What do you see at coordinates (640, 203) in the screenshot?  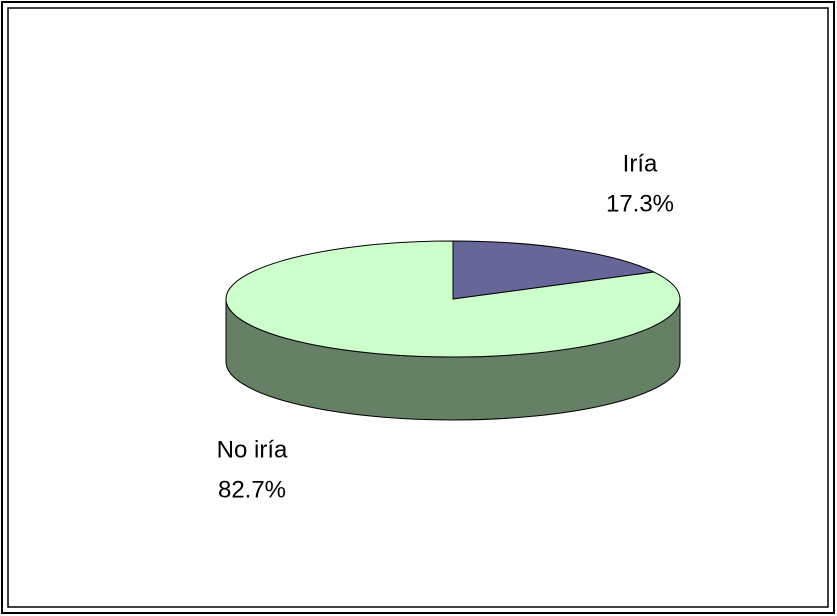 I see `slice-value-label: 17.3%` at bounding box center [640, 203].